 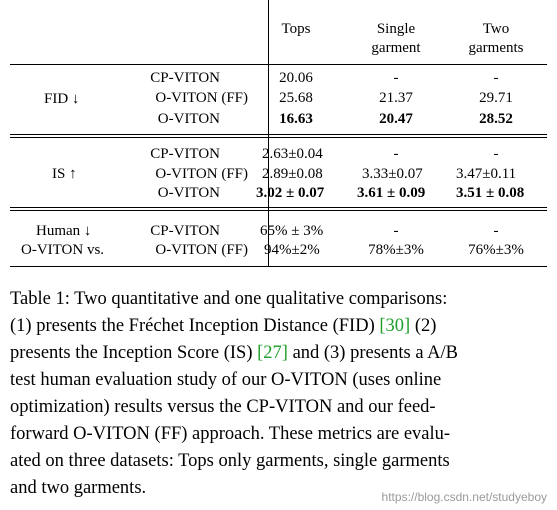 What do you see at coordinates (496, 48) in the screenshot?
I see `header-two-line2: garments` at bounding box center [496, 48].